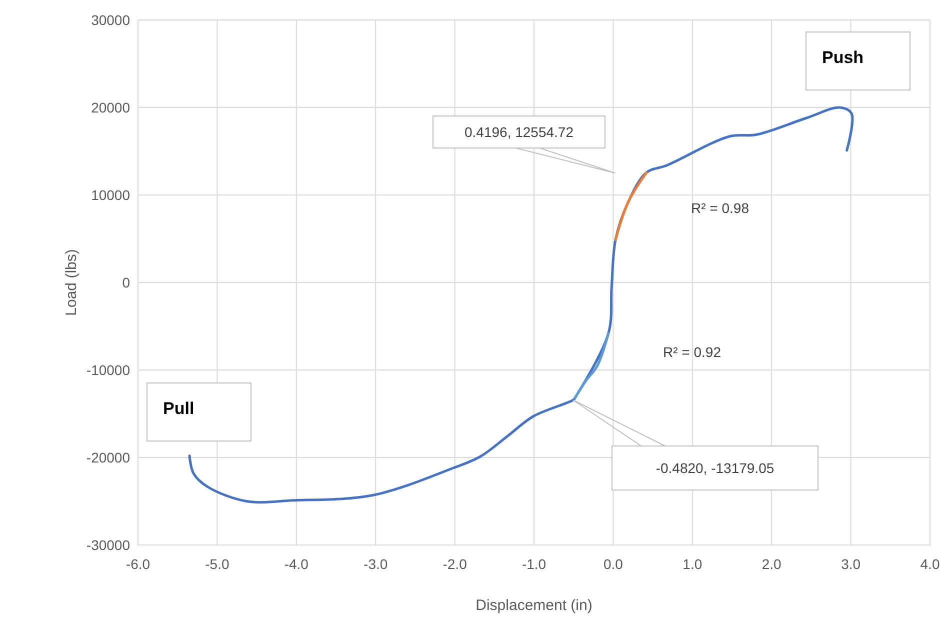 This screenshot has height=622, width=947. What do you see at coordinates (519, 132) in the screenshot?
I see `annotation: 0.4196, 12554.72` at bounding box center [519, 132].